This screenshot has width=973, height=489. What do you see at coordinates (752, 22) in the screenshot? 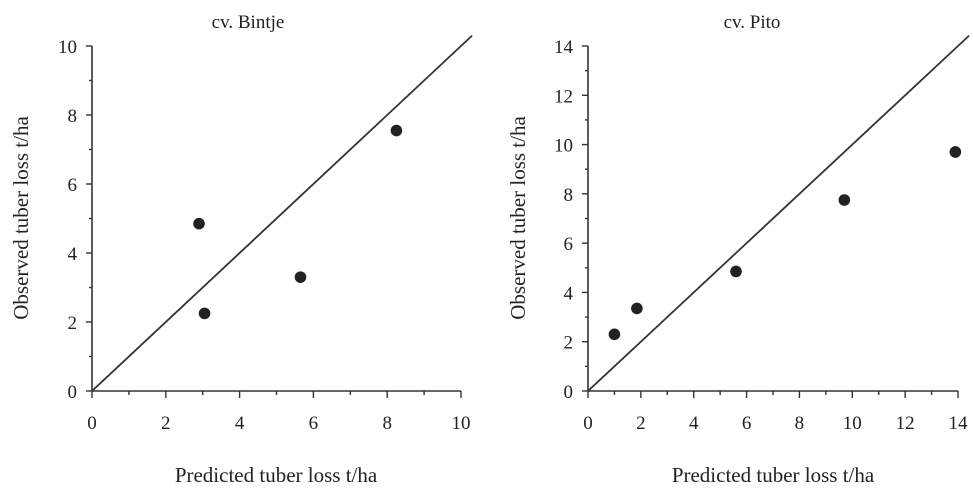
I see `chart-title: cv. Pito` at bounding box center [752, 22].